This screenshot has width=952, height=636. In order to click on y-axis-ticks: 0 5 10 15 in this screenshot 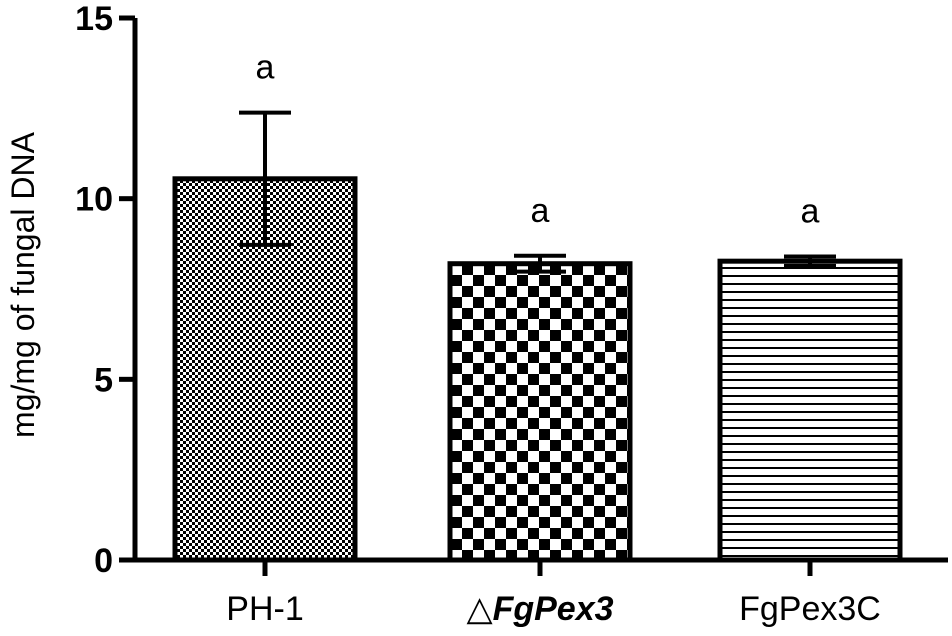, I will do `click(105, 290)`.